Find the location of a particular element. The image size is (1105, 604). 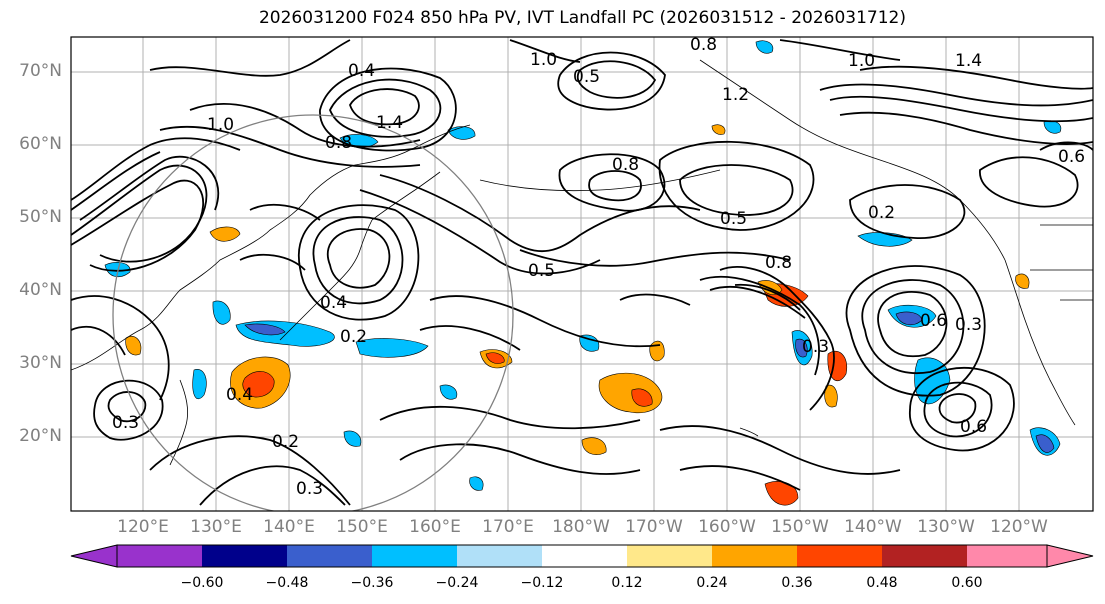

lat-label: 30°N is located at coordinates (40, 363).